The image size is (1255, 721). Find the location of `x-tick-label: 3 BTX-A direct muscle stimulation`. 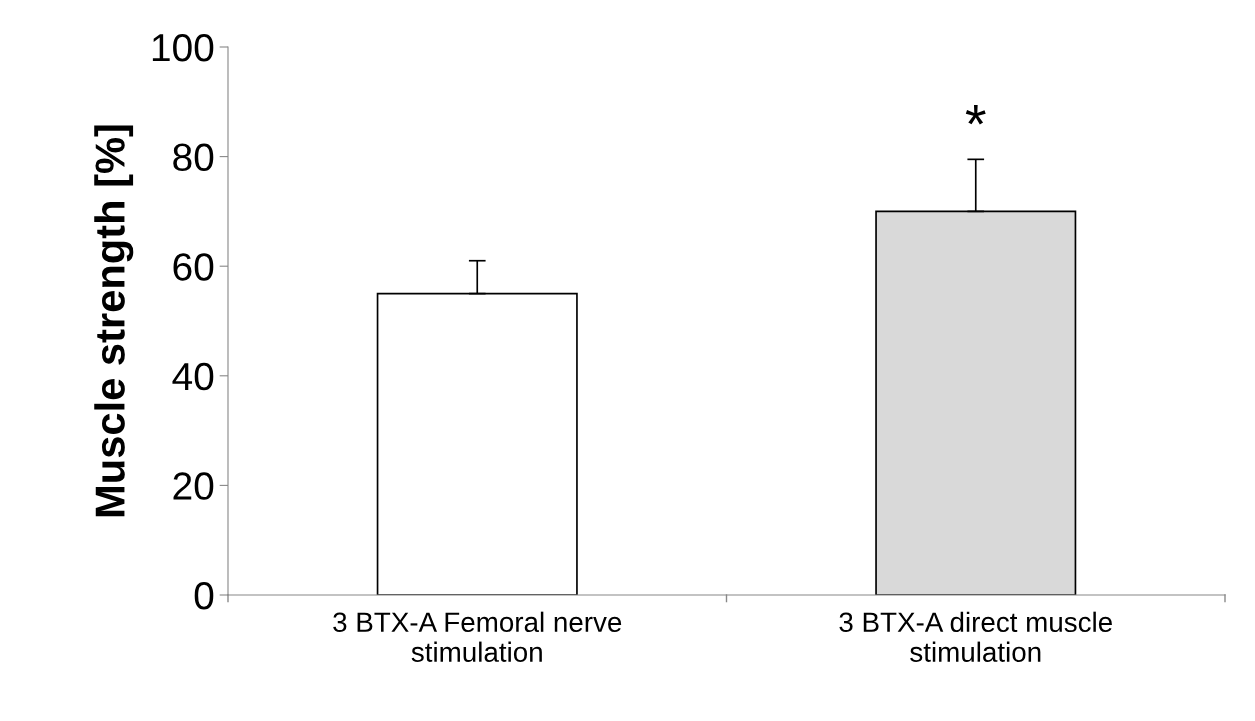

x-tick-label: 3 BTX-A direct muscle stimulation is located at coordinates (975, 636).